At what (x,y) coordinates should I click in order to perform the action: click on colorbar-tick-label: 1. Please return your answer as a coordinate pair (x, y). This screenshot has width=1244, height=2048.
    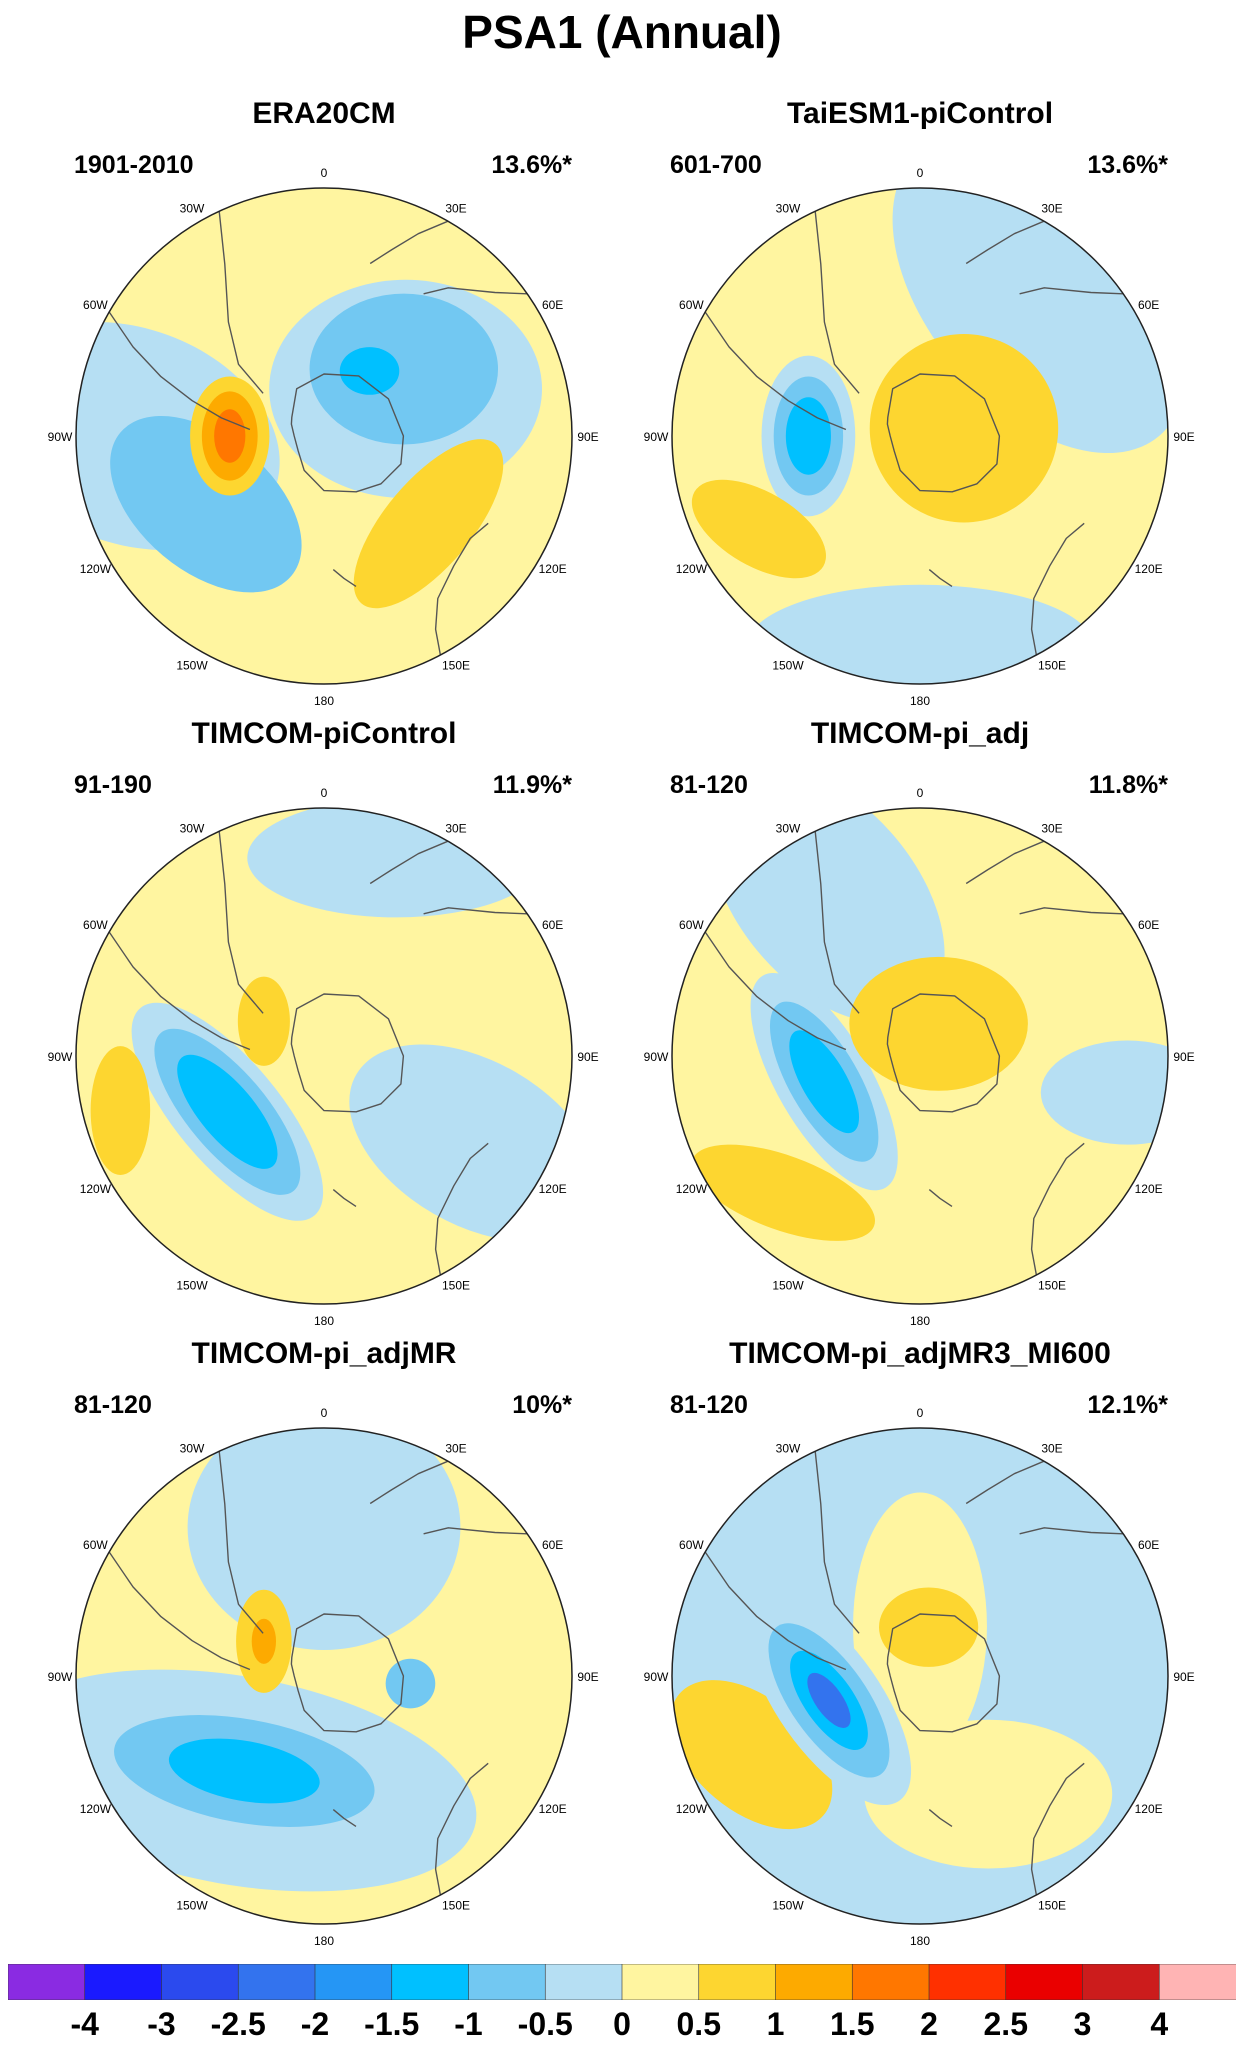
    Looking at the image, I should click on (775, 2024).